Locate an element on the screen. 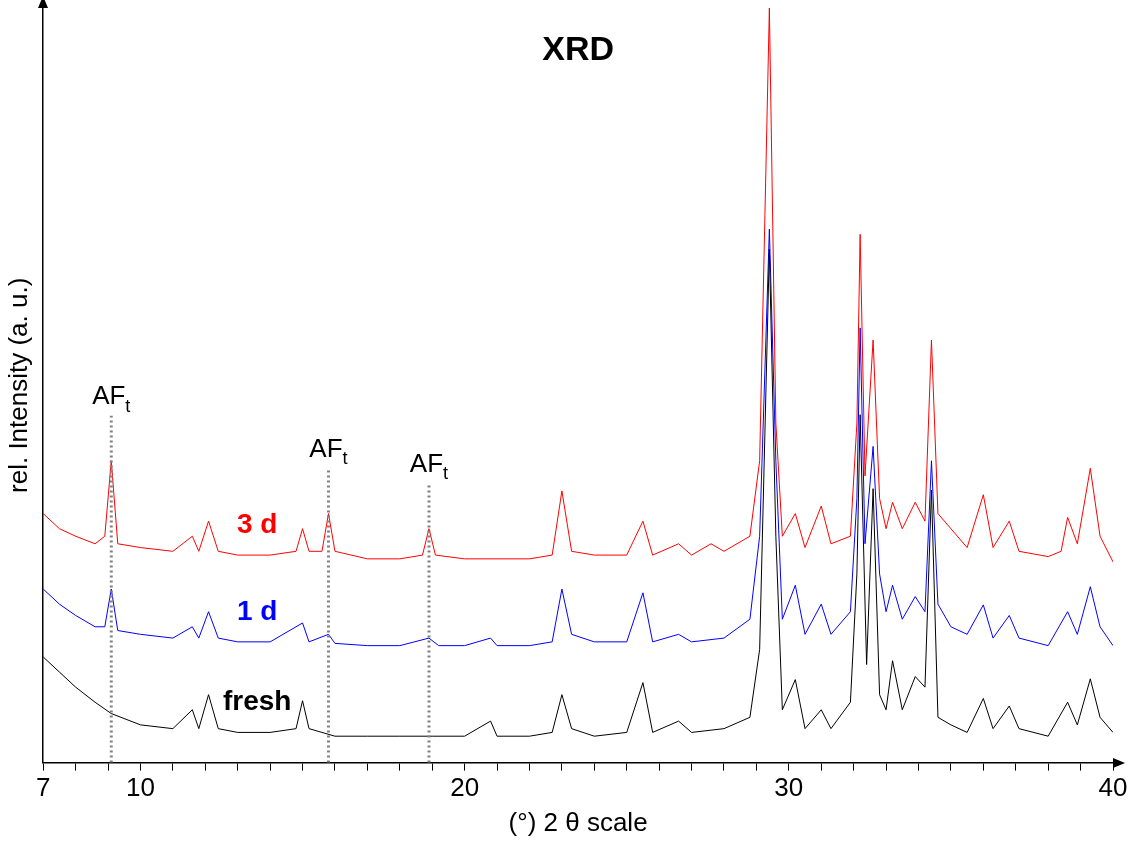 The image size is (1143, 847). series-label: 3 d is located at coordinates (257, 524).